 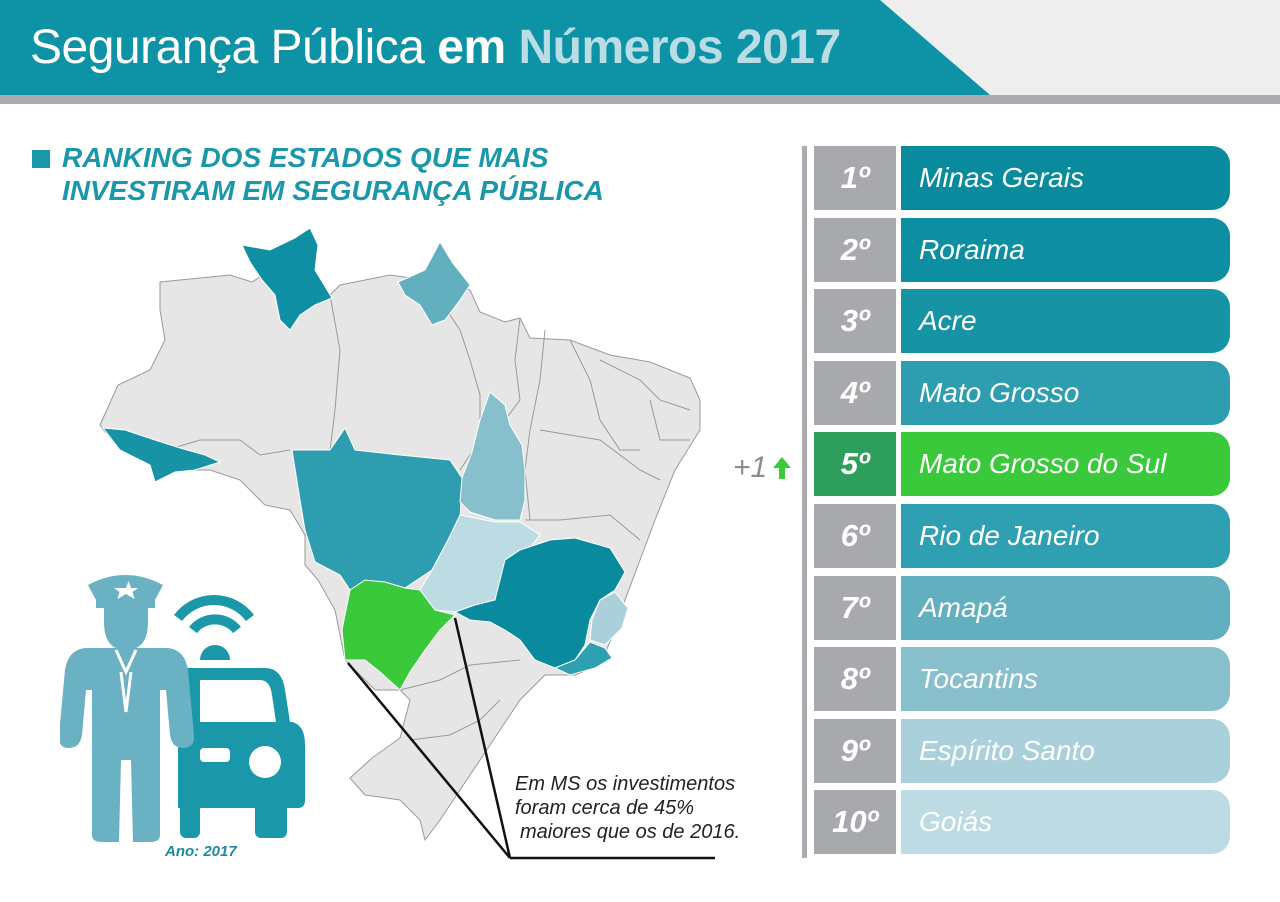 I want to click on up-arrow-icon, so click(x=782, y=468).